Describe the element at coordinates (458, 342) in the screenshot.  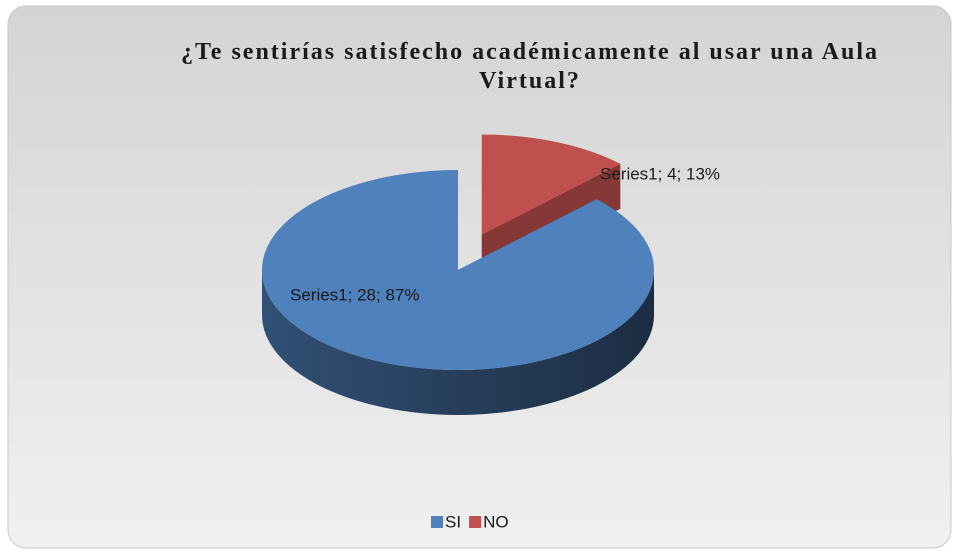
I see `slice-side` at that location.